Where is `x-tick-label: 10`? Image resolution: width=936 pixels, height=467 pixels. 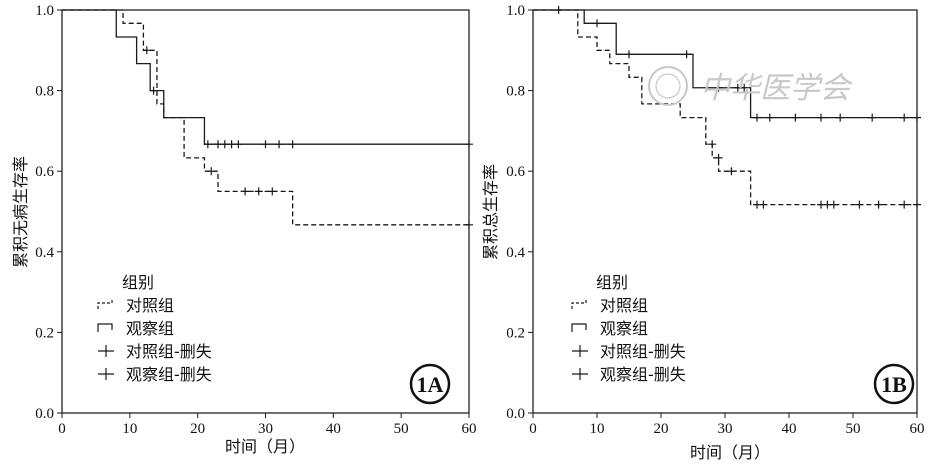
x-tick-label: 10 is located at coordinates (129, 429).